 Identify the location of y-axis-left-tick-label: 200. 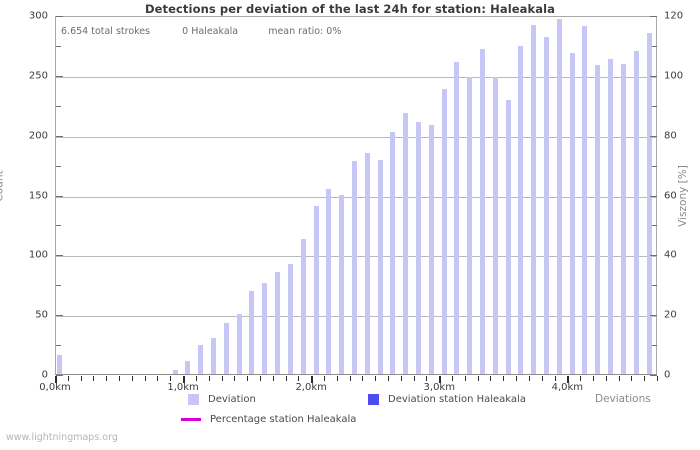
(38, 136).